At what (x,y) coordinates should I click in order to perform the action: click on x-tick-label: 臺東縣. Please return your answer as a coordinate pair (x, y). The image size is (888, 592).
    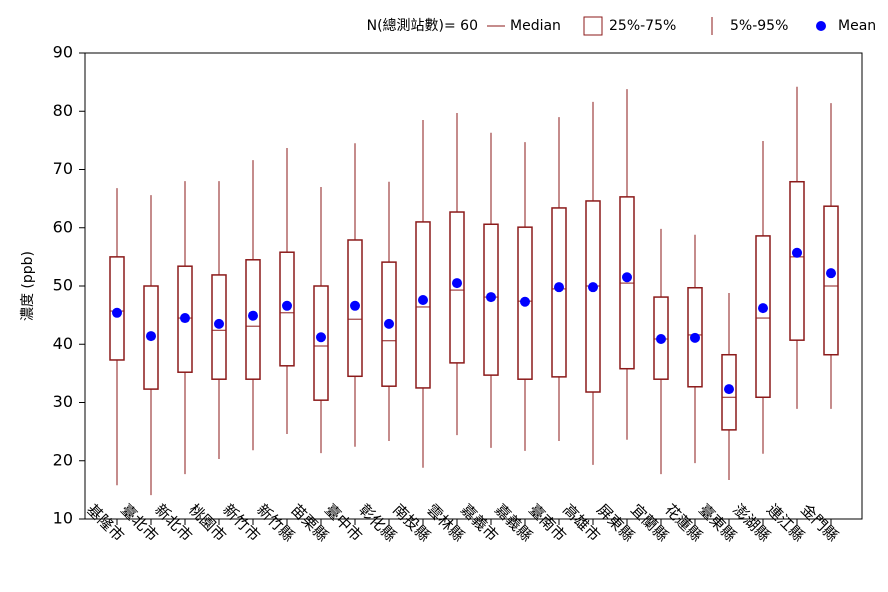
    Looking at the image, I should click on (717, 522).